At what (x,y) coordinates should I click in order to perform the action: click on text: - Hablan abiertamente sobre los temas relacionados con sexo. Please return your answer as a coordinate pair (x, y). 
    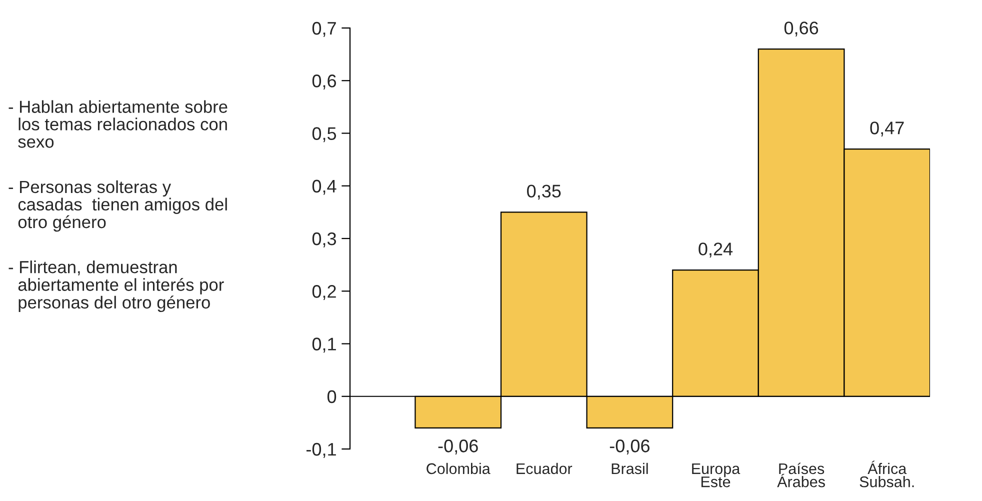
    Looking at the image, I should click on (118, 124).